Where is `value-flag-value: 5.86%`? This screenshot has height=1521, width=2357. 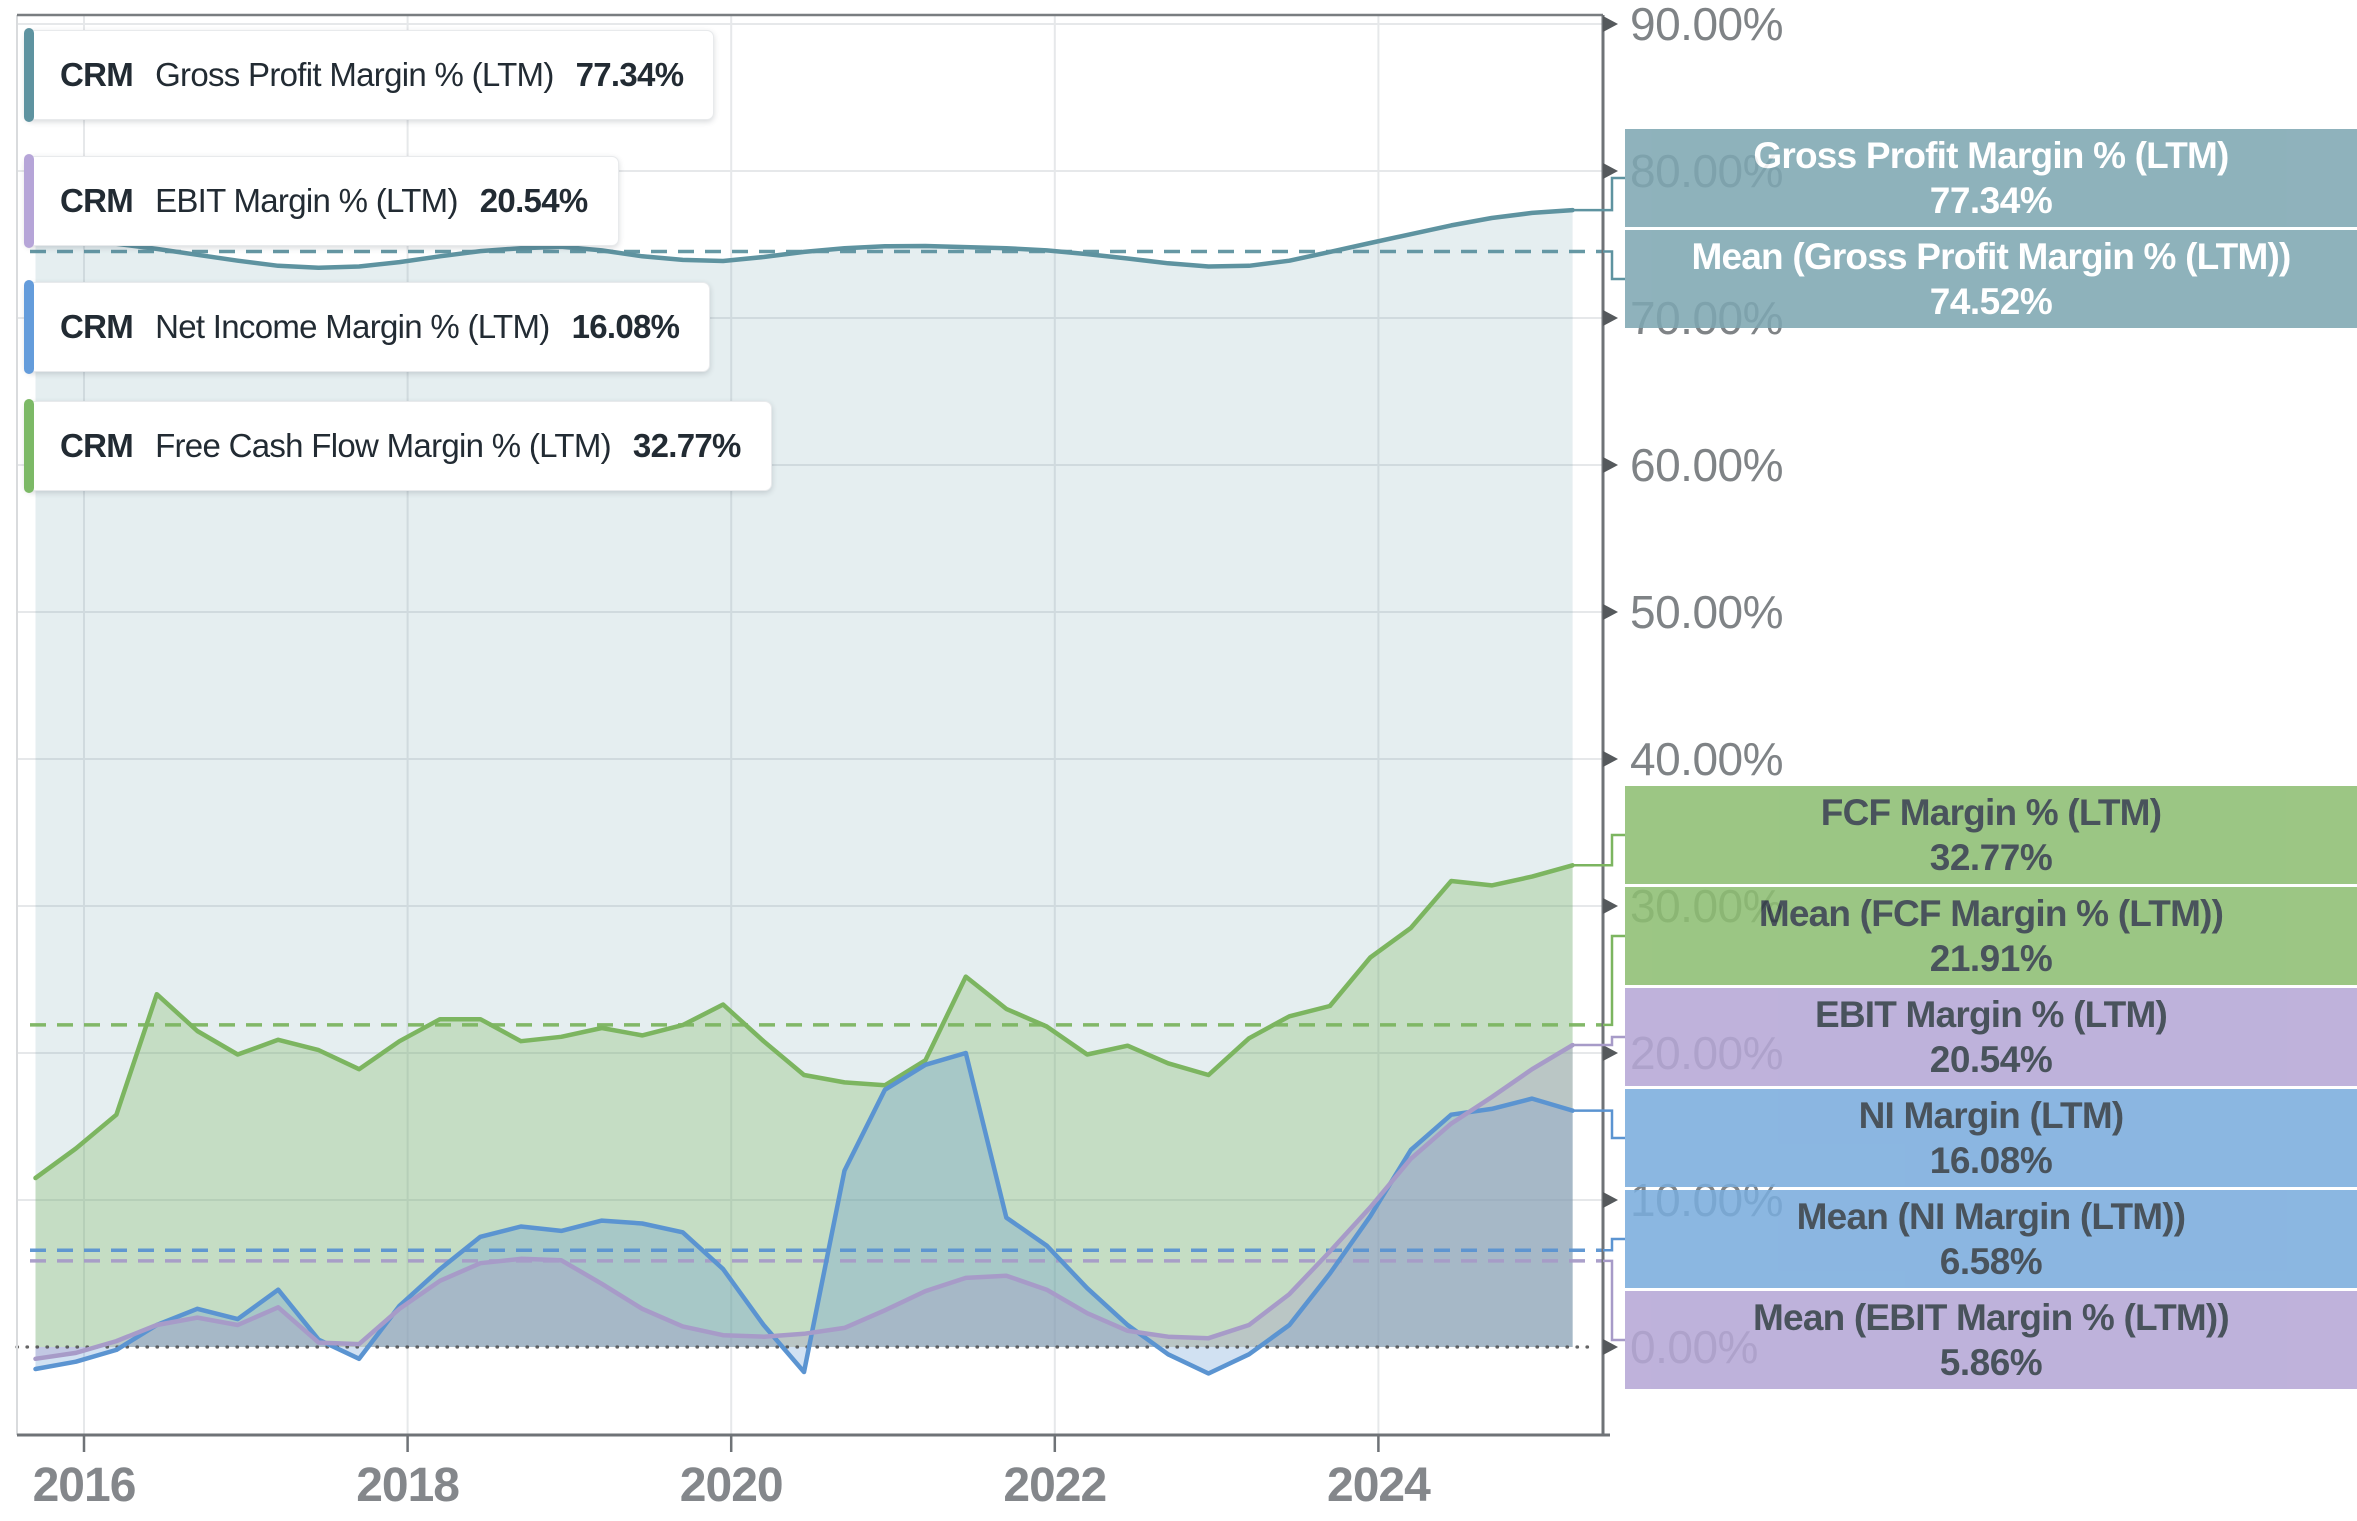 value-flag-value: 5.86% is located at coordinates (1991, 1362).